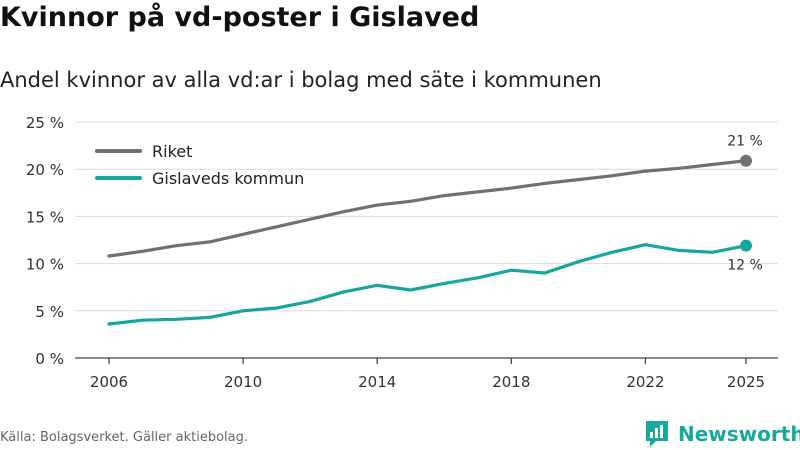  I want to click on chart-title: Kvinnor på vd-poster i Gislaved, so click(240, 17).